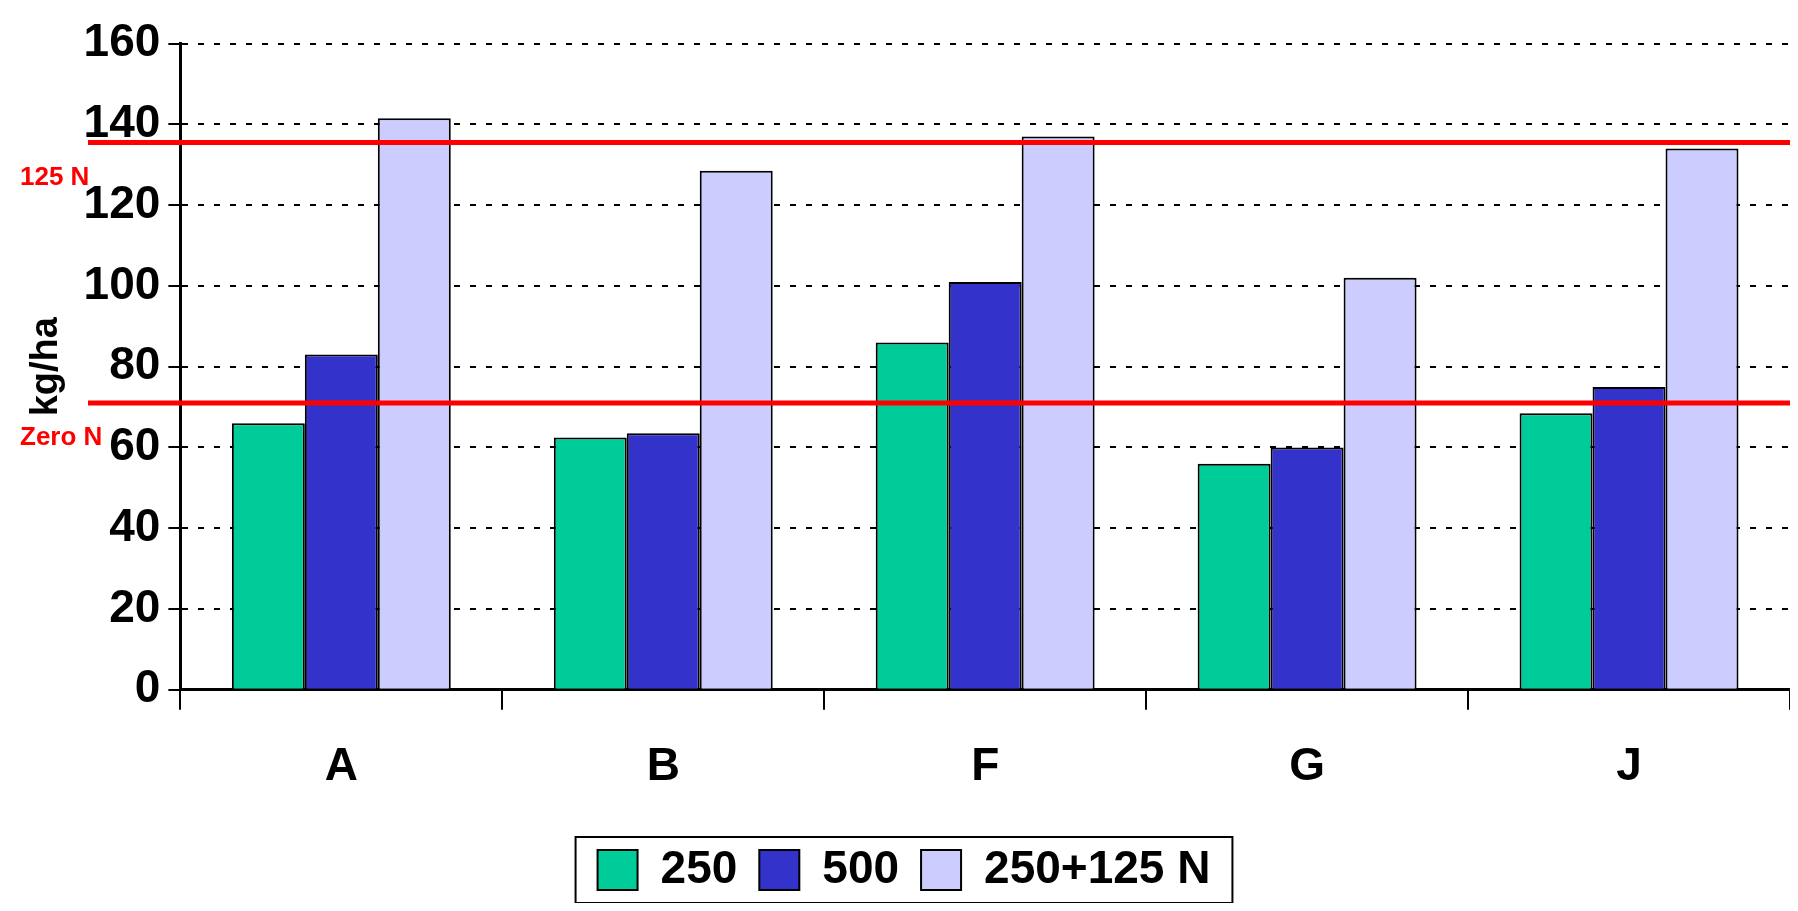 The width and height of the screenshot is (1798, 911). Describe the element at coordinates (122, 282) in the screenshot. I see `y-tick-label: 100` at that location.